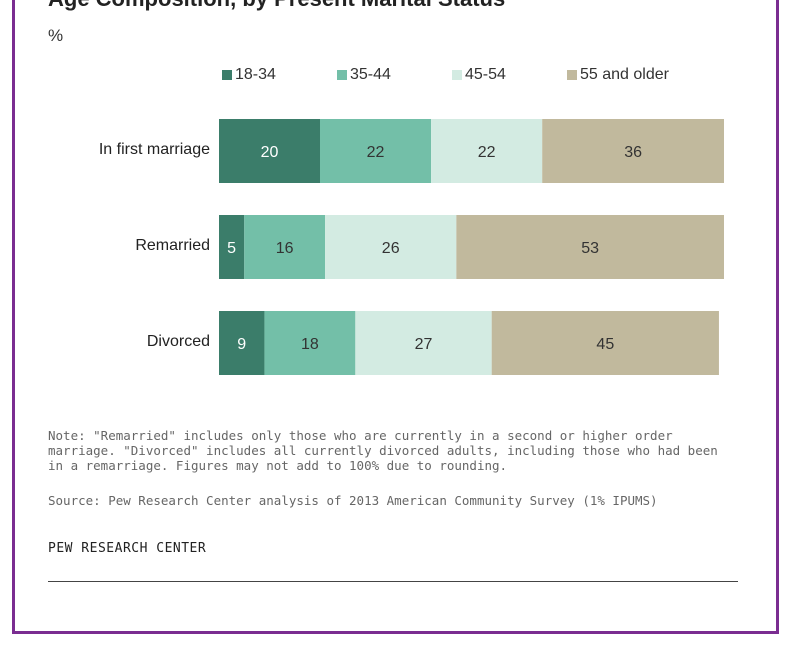  I want to click on data-label: 27, so click(424, 344).